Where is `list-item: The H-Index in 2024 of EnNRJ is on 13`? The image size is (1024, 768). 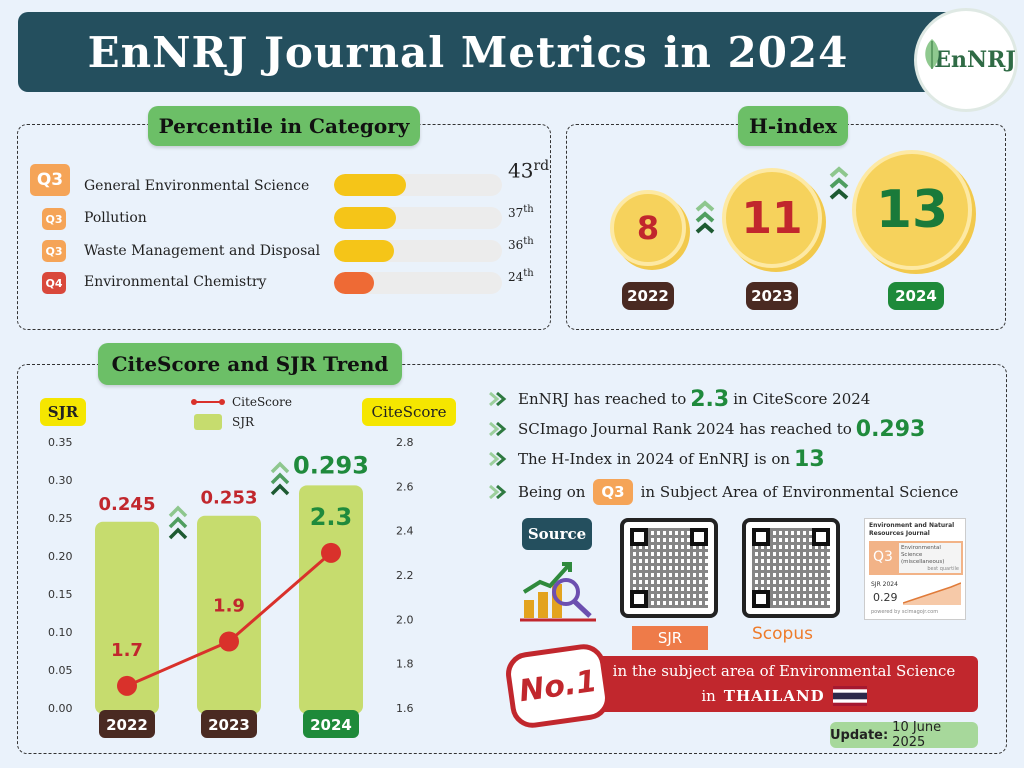 list-item: The H-Index in 2024 of EnNRJ is on 13 is located at coordinates (723, 459).